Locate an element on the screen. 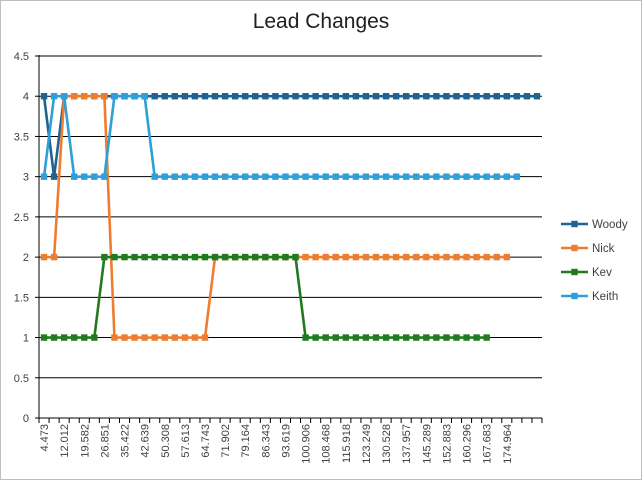 The height and width of the screenshot is (480, 642). x-tick-label: 160.296 is located at coordinates (468, 444).